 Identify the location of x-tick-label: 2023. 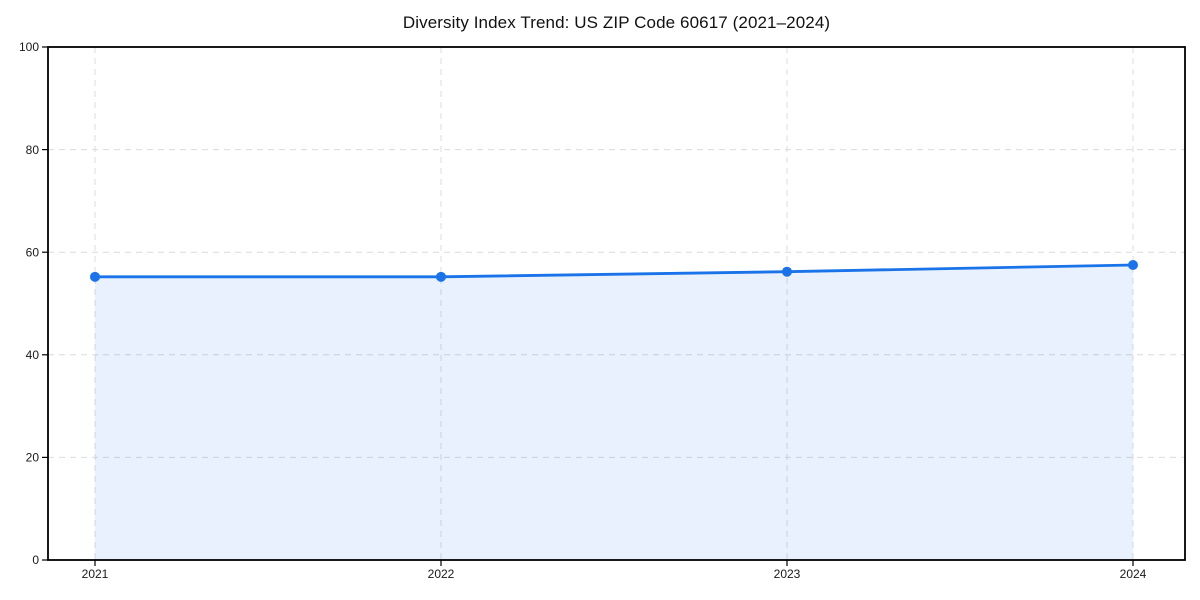
(787, 574).